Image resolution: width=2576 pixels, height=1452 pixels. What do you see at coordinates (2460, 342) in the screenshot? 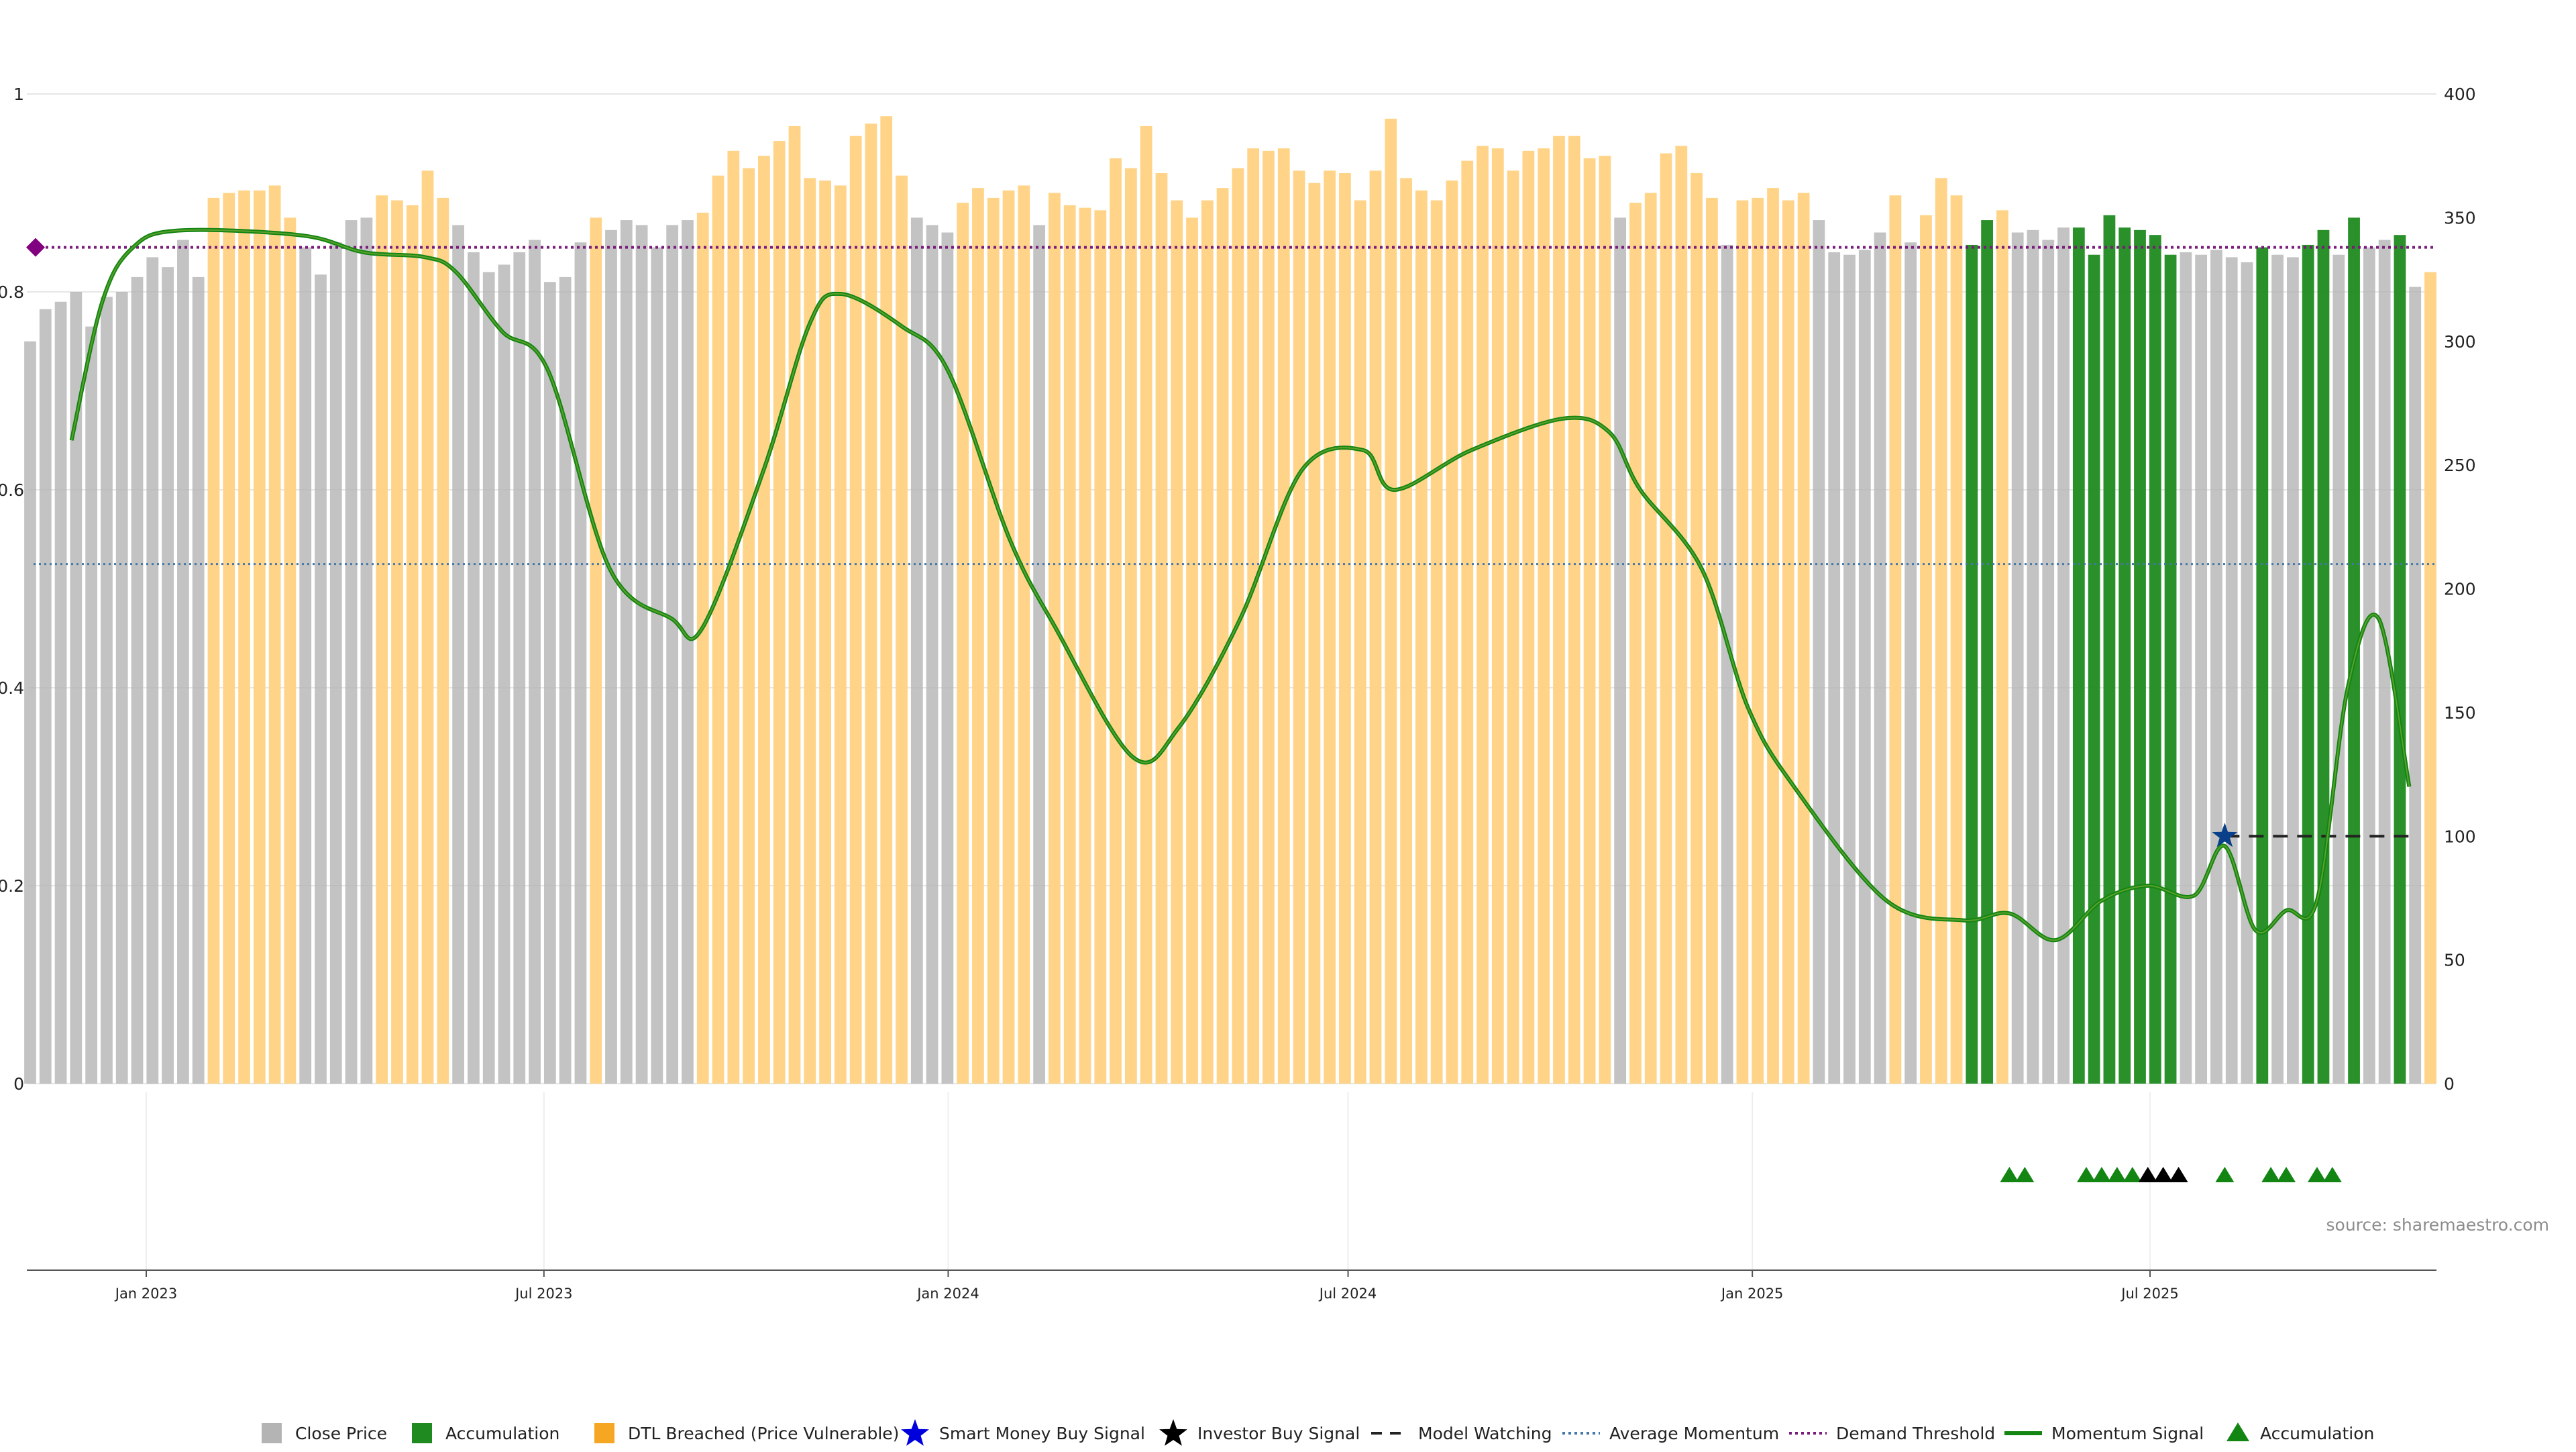
I see `right-axis-tick-label: 300` at bounding box center [2460, 342].